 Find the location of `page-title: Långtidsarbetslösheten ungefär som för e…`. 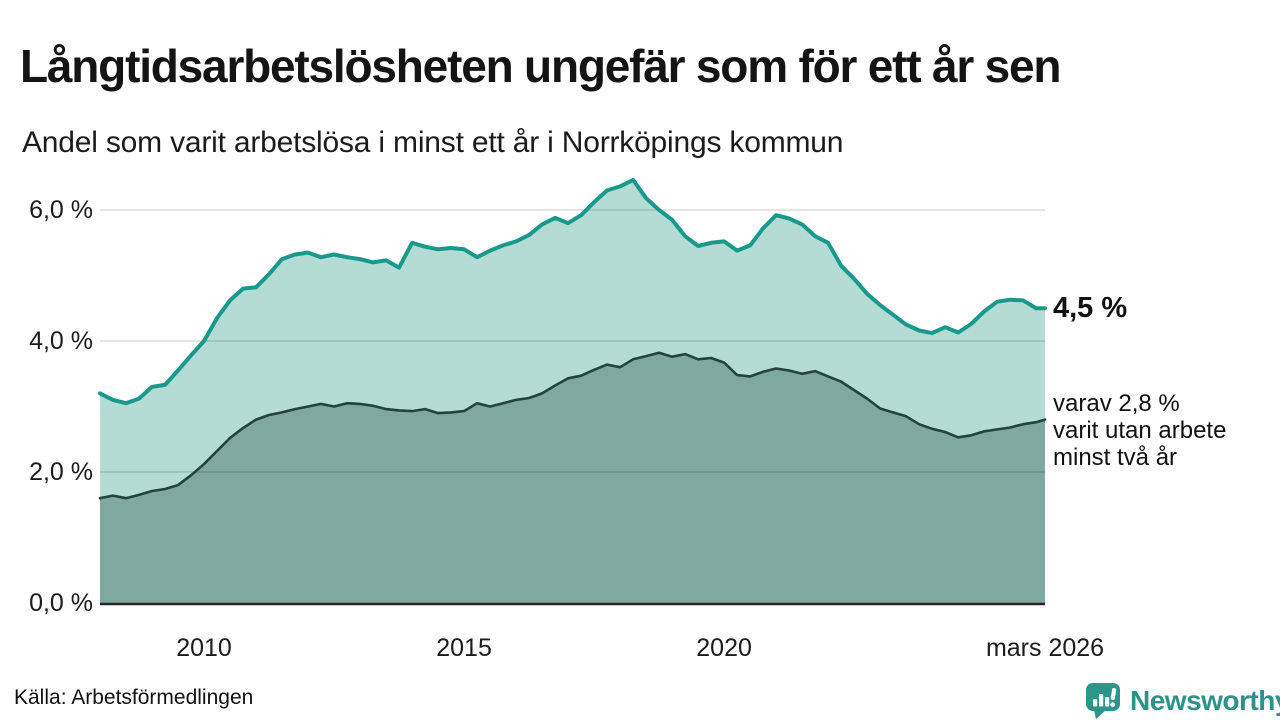

page-title: Långtidsarbetslösheten ungefär som för e… is located at coordinates (541, 65).